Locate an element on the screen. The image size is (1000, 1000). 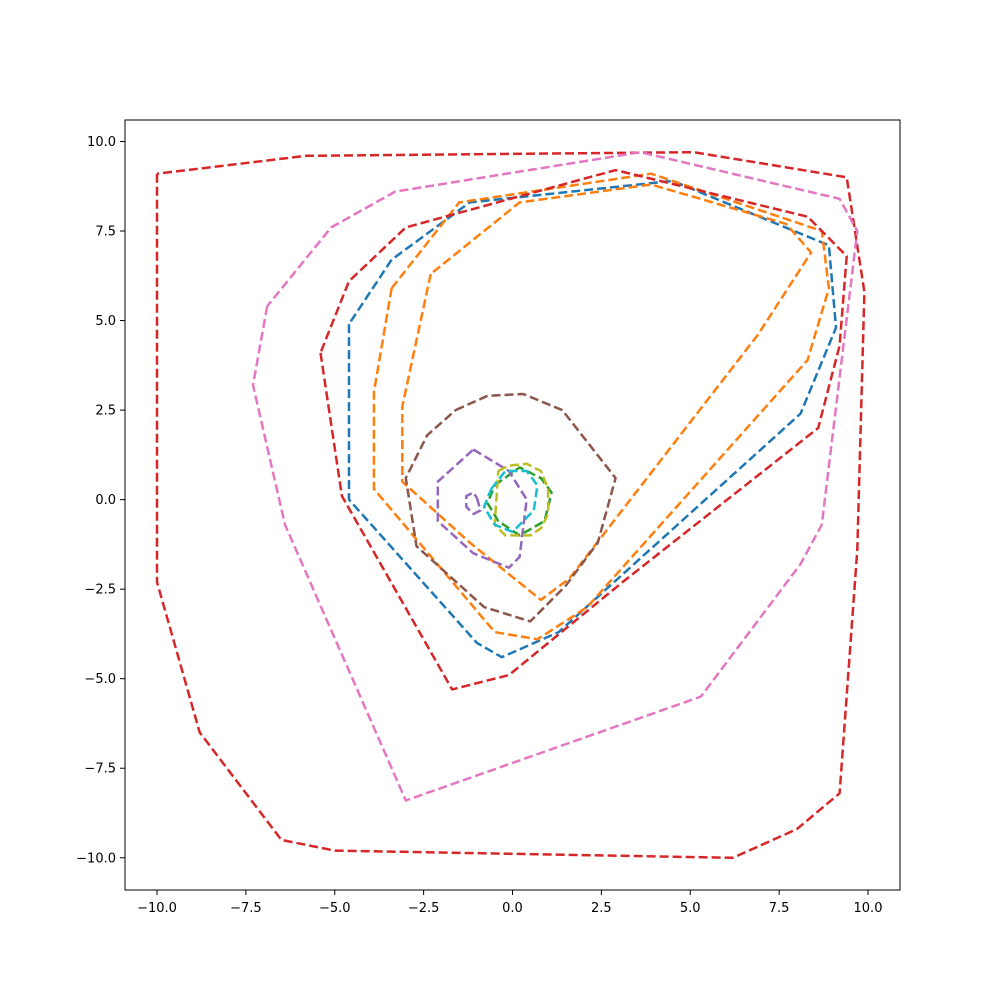
y-axis-ticks: −10.0 −7.5 −5.0 −2.5 0.0 2.5 5.0 7.5 10.0 is located at coordinates (100, 500).